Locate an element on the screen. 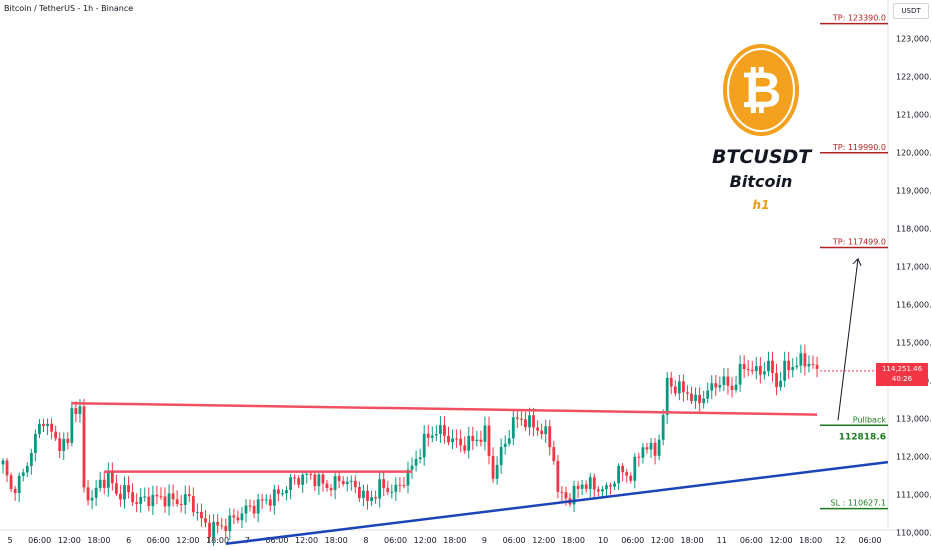  last-price-tag: 114,251.46 40:26 is located at coordinates (902, 374).